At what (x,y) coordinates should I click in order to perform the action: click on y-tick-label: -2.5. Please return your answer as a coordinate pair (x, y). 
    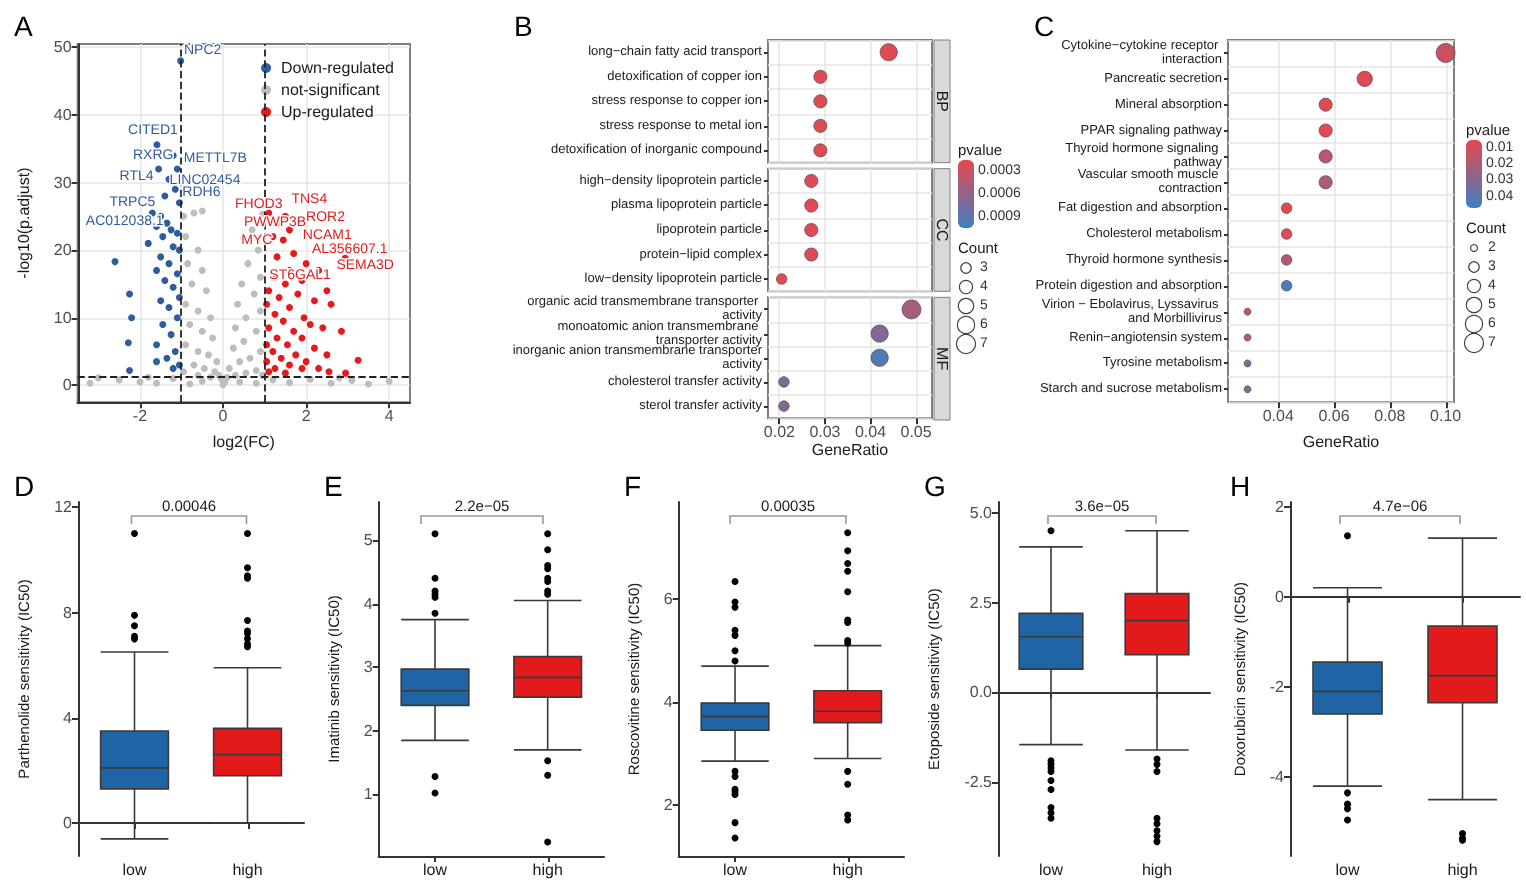
    Looking at the image, I should click on (979, 782).